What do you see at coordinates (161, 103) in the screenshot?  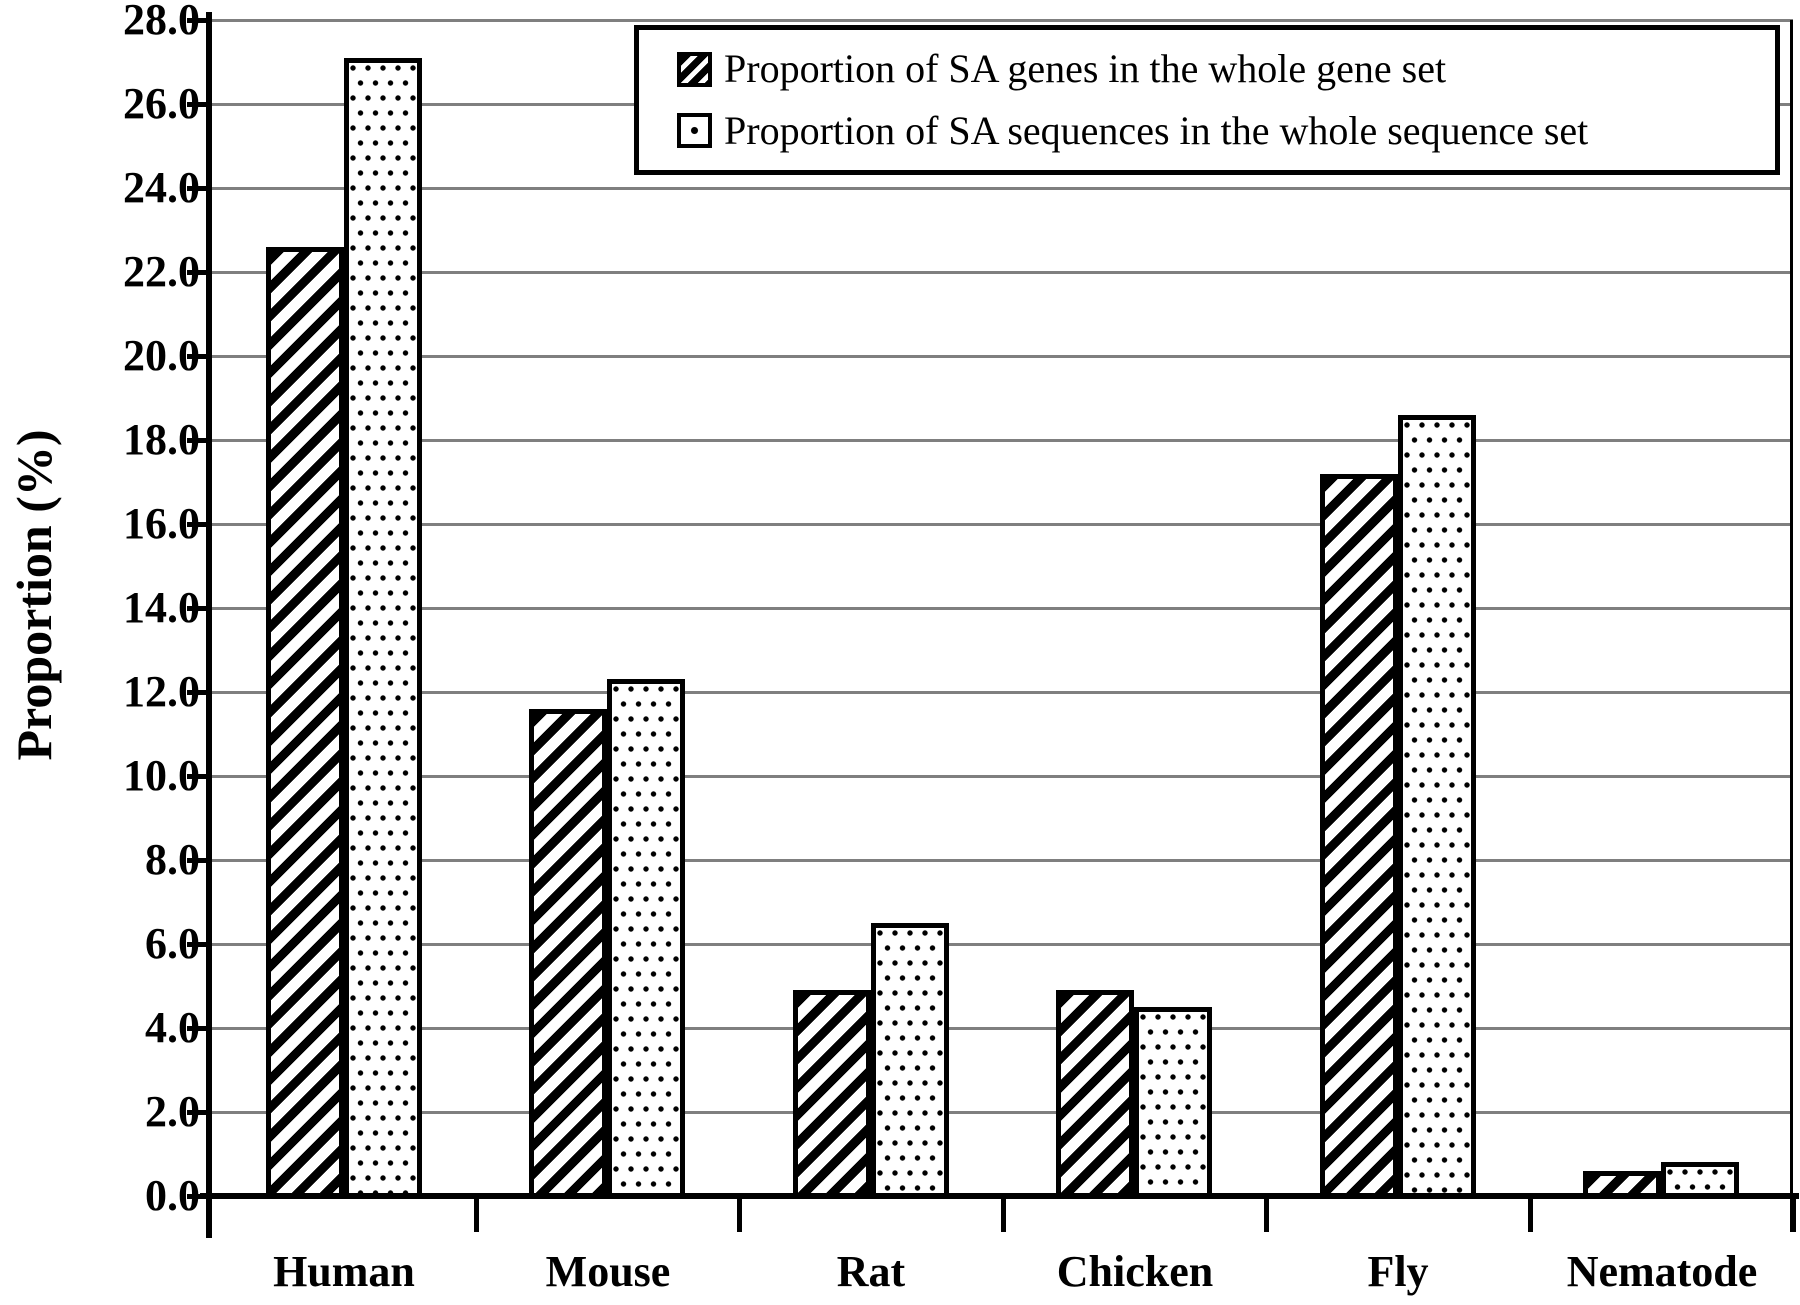 I see `y-tick-label: 26.0` at bounding box center [161, 103].